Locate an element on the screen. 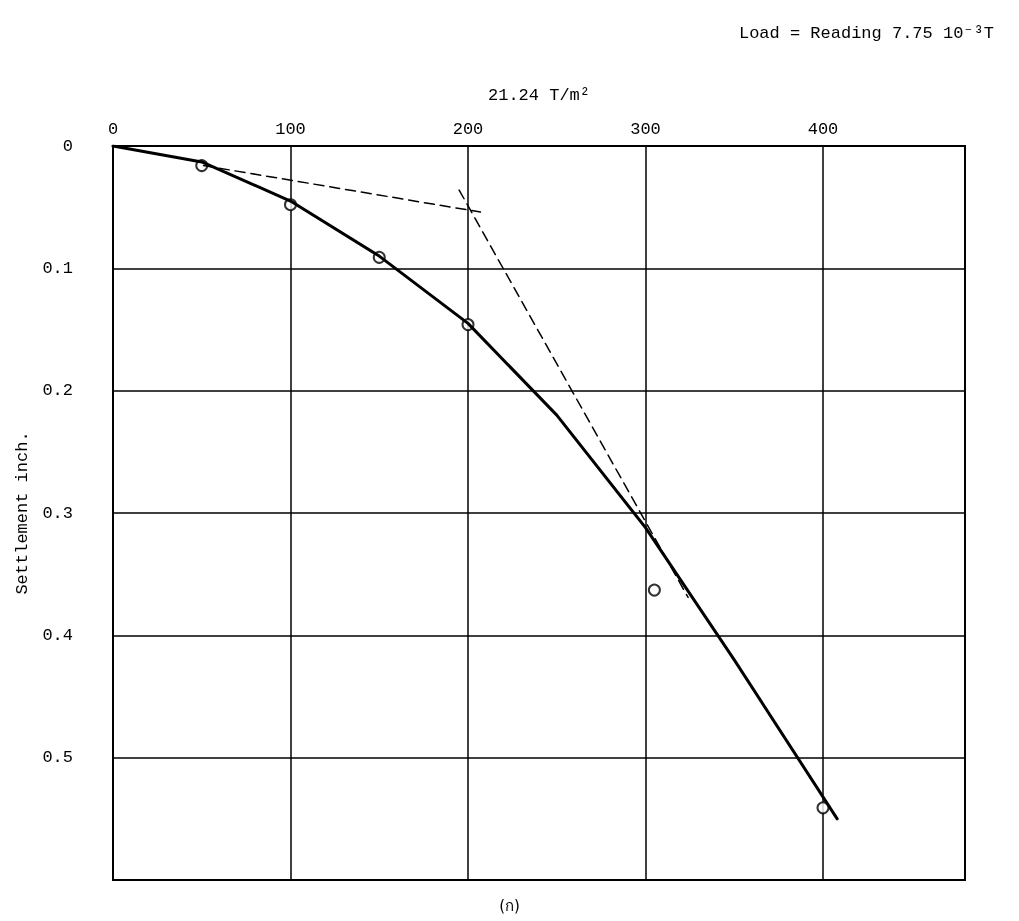 Image resolution: width=1019 pixels, height=921 pixels. y-tick-label: 0 is located at coordinates (67, 146).